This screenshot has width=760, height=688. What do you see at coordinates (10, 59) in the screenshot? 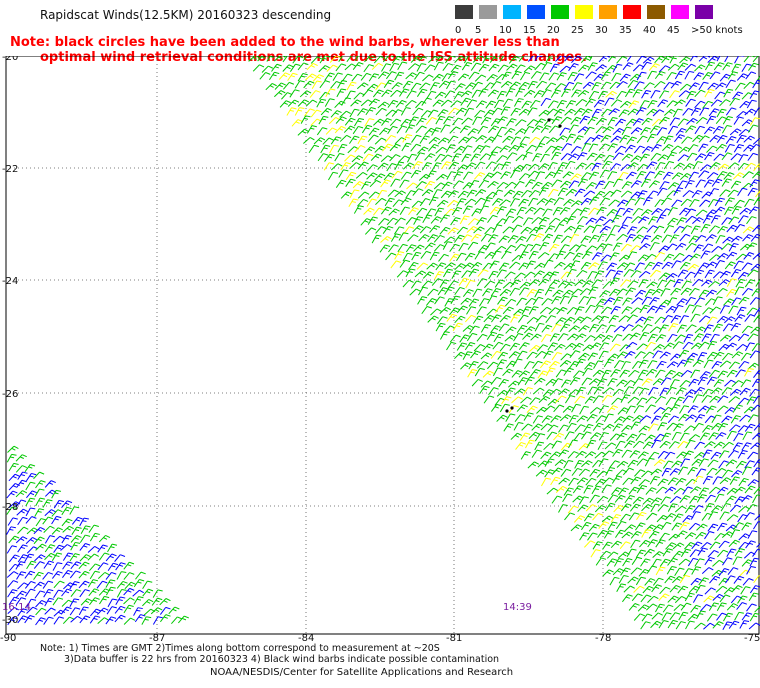
I see `lat-label: -20` at bounding box center [10, 59].